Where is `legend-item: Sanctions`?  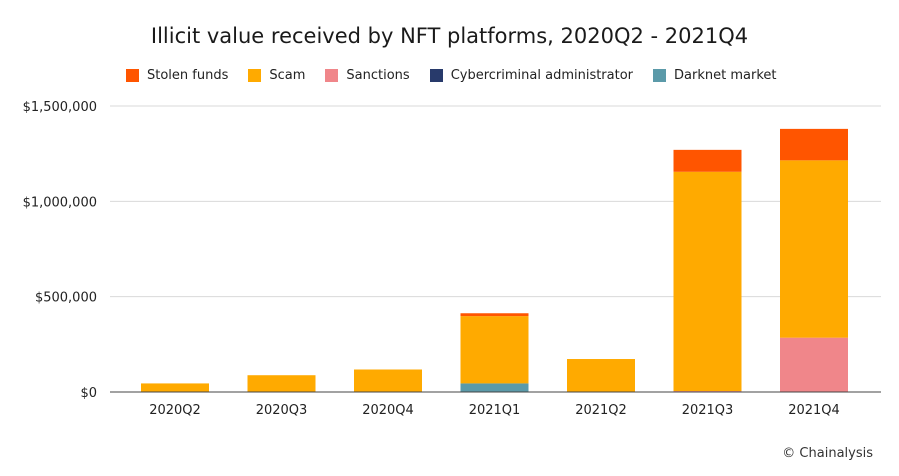
legend-item: Sanctions is located at coordinates (367, 75).